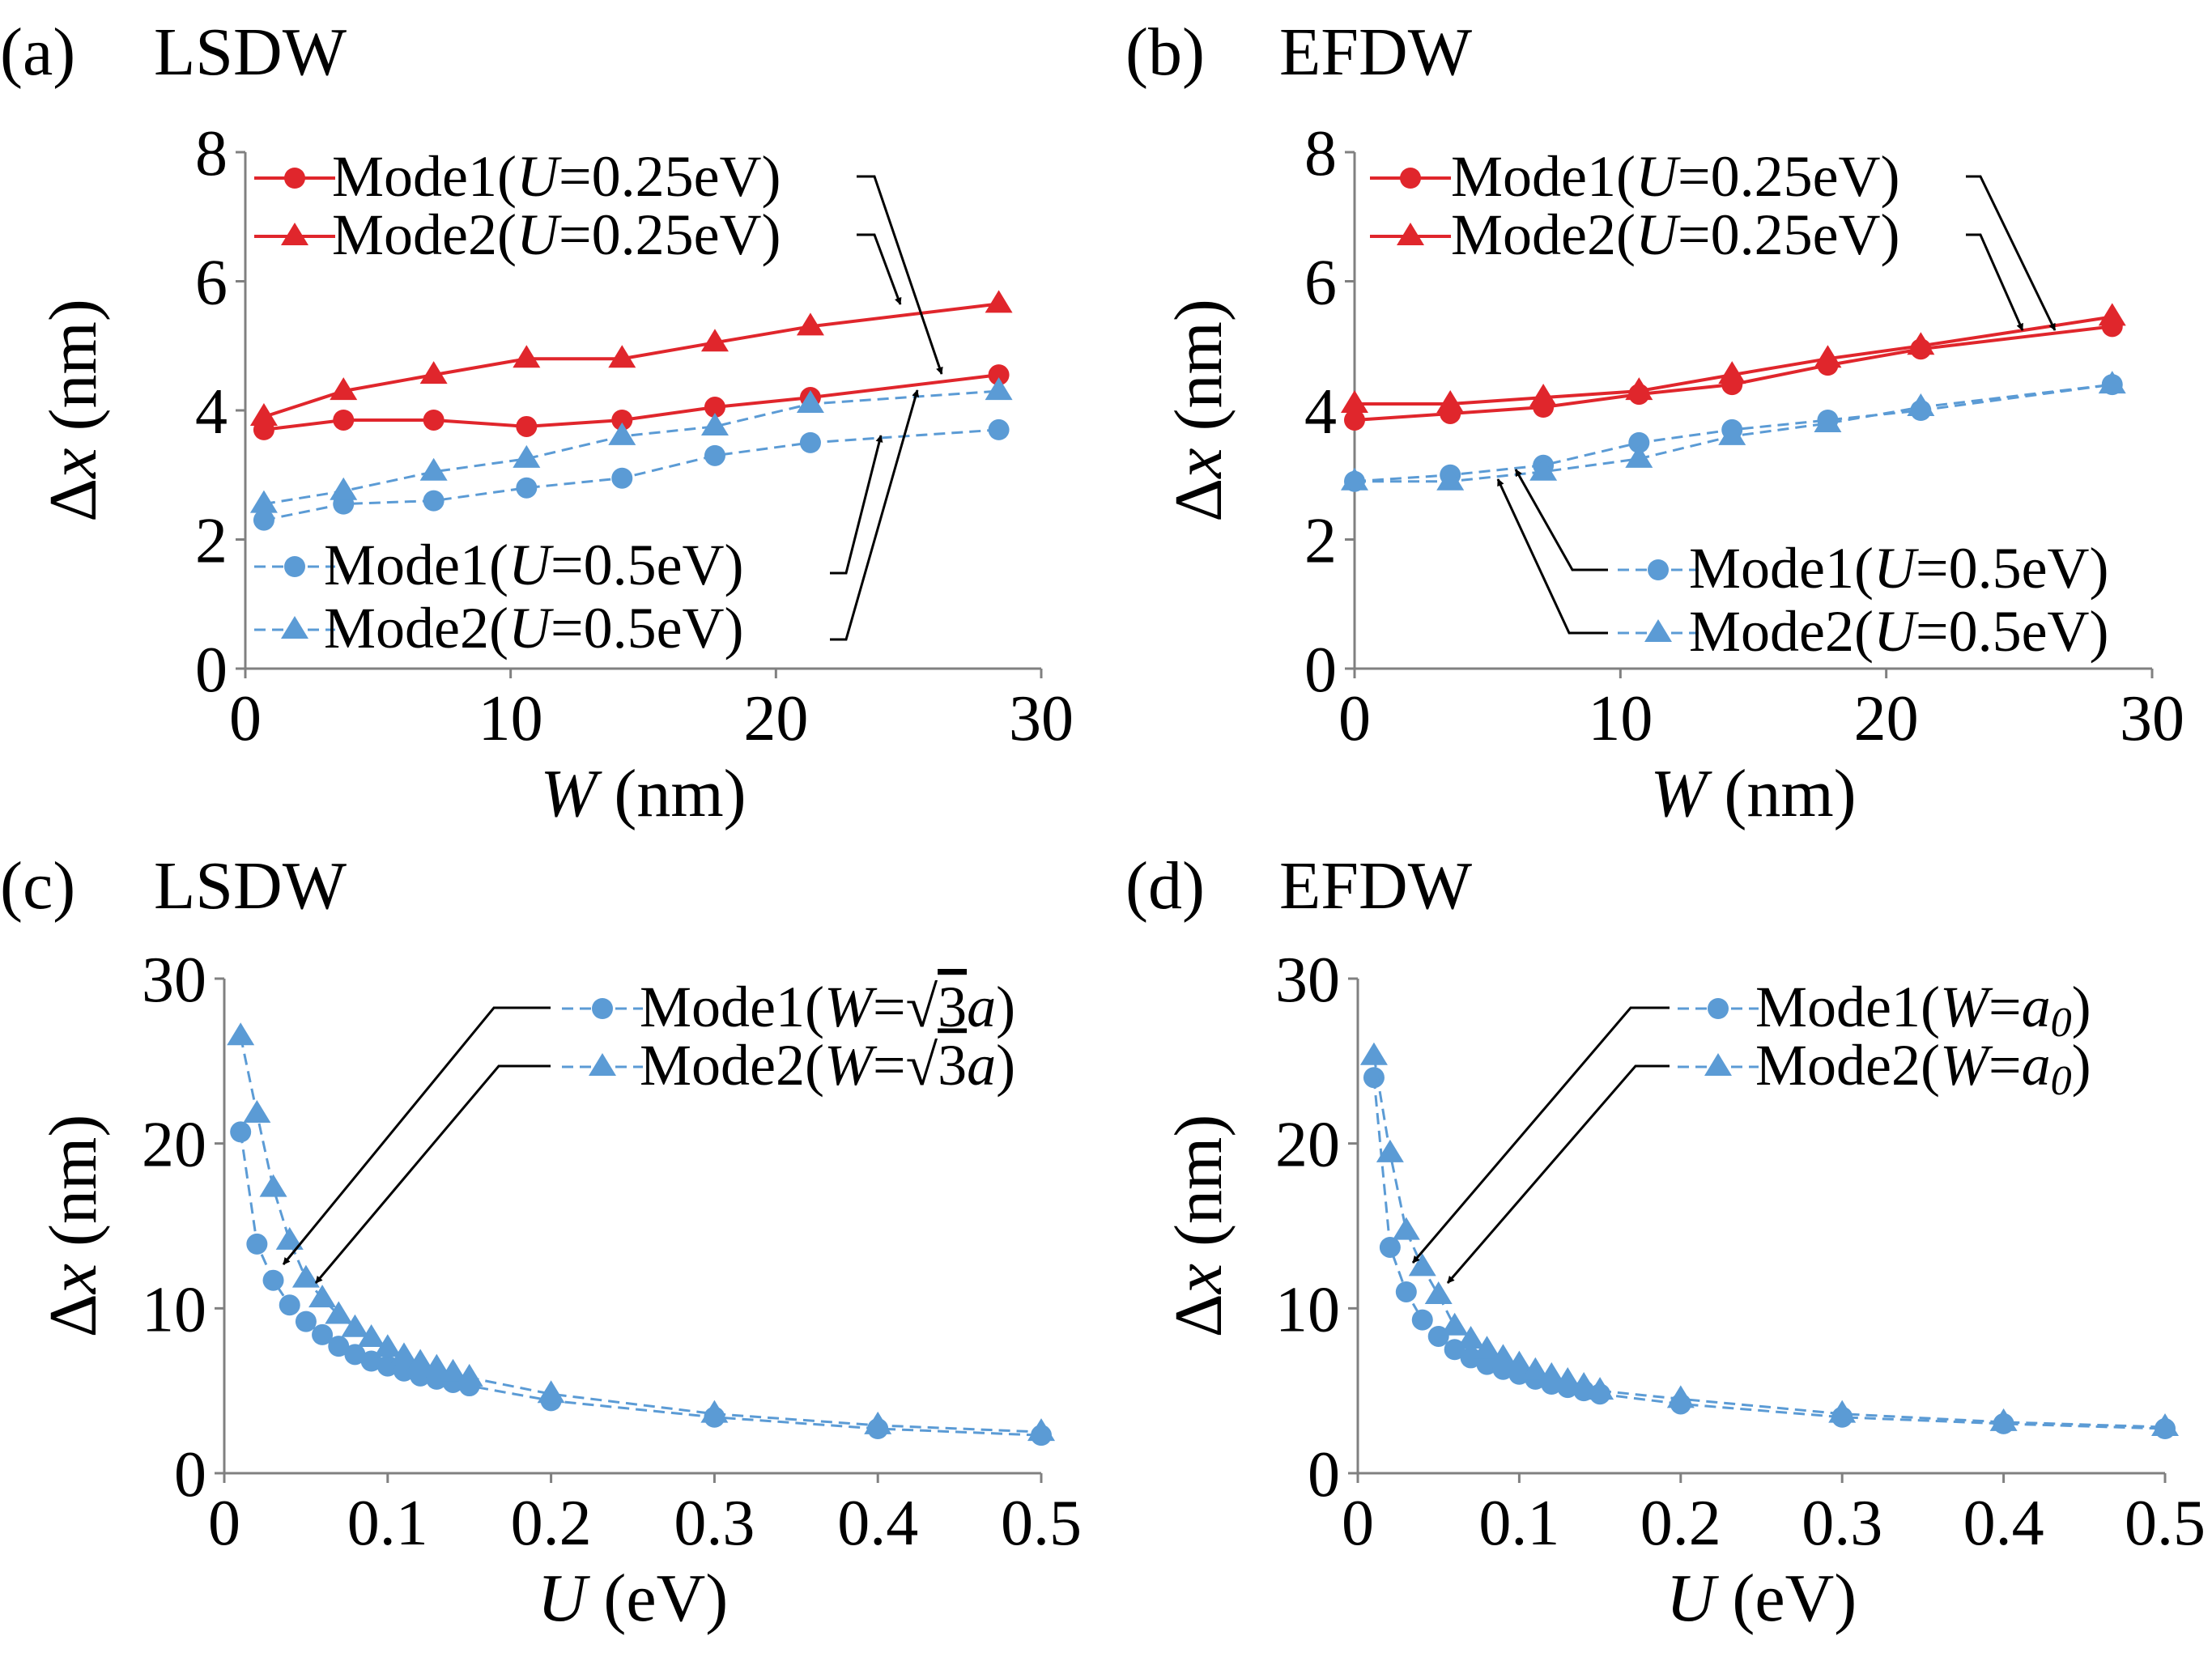 This screenshot has height=1661, width=2212. Describe the element at coordinates (643, 794) in the screenshot. I see `x-axis-title: W (nm)` at that location.